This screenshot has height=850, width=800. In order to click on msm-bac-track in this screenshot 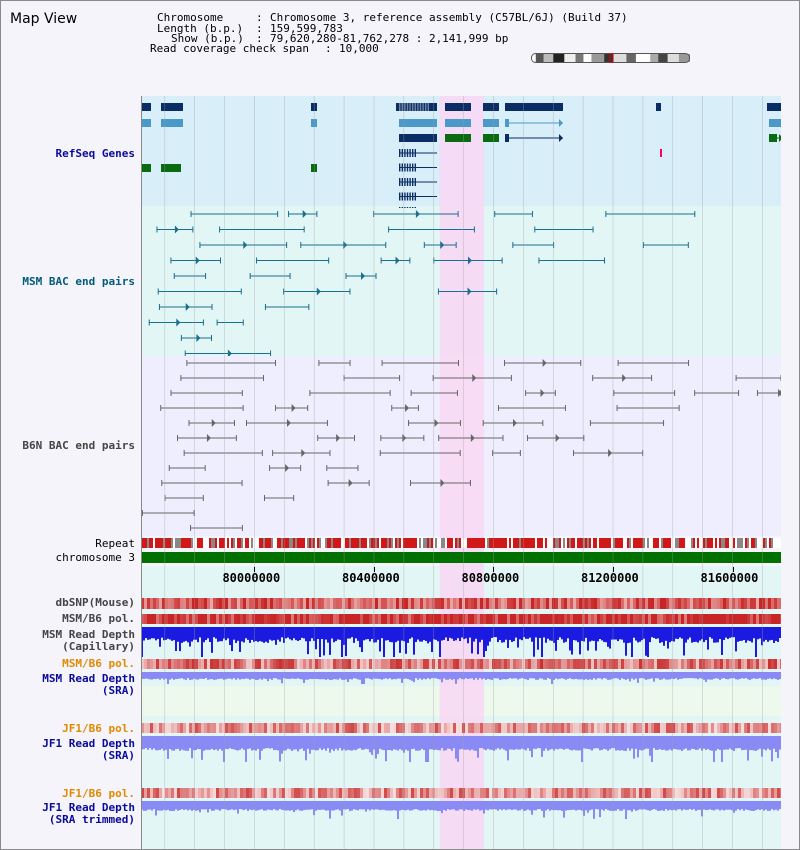, I will do `click(422, 283)`.